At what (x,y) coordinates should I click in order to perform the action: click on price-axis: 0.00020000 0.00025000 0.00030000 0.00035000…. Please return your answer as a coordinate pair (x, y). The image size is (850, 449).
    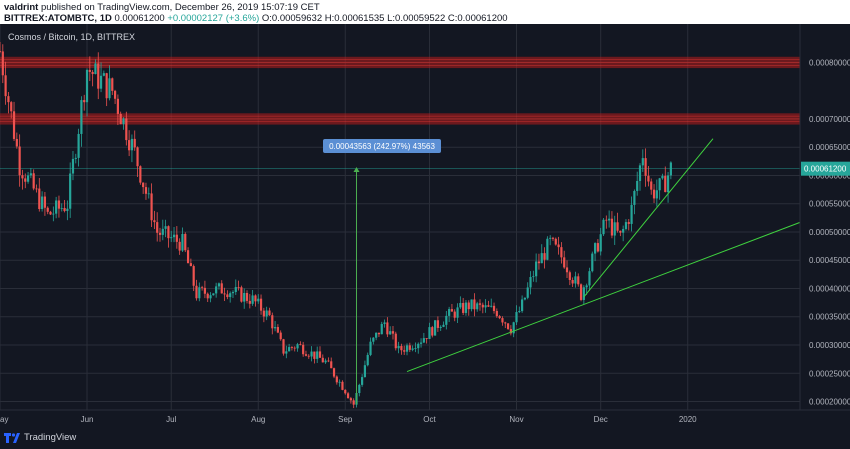
    Looking at the image, I should click on (824, 217).